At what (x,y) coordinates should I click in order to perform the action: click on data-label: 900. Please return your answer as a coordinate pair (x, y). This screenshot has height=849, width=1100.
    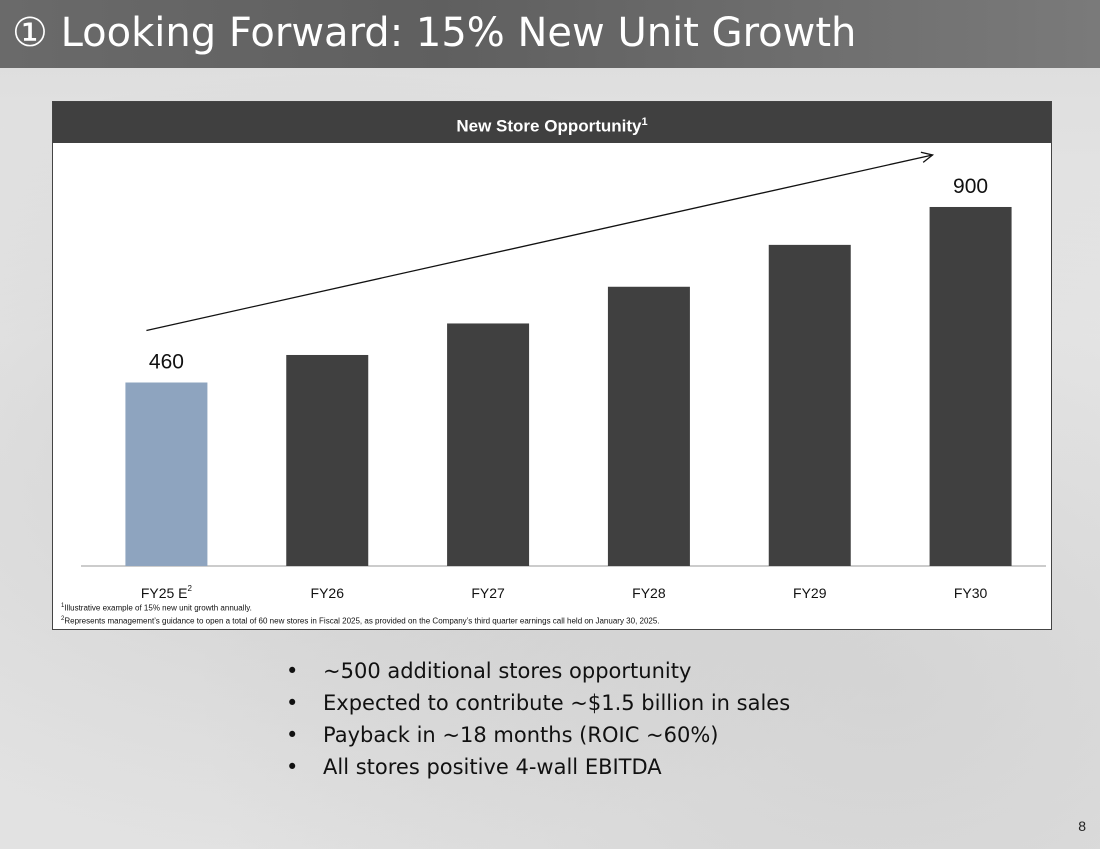
    Looking at the image, I should click on (970, 186).